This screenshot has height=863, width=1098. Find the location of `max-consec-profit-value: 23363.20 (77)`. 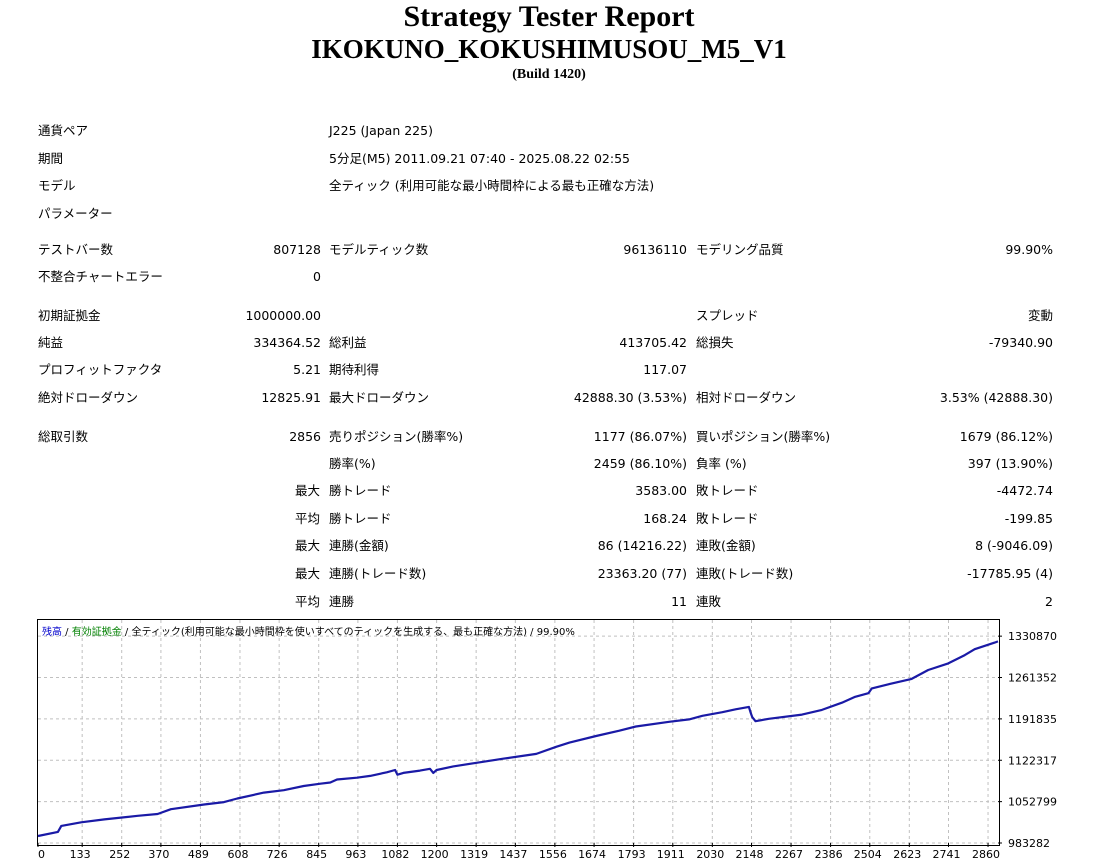

max-consec-profit-value: 23363.20 (77) is located at coordinates (642, 573).